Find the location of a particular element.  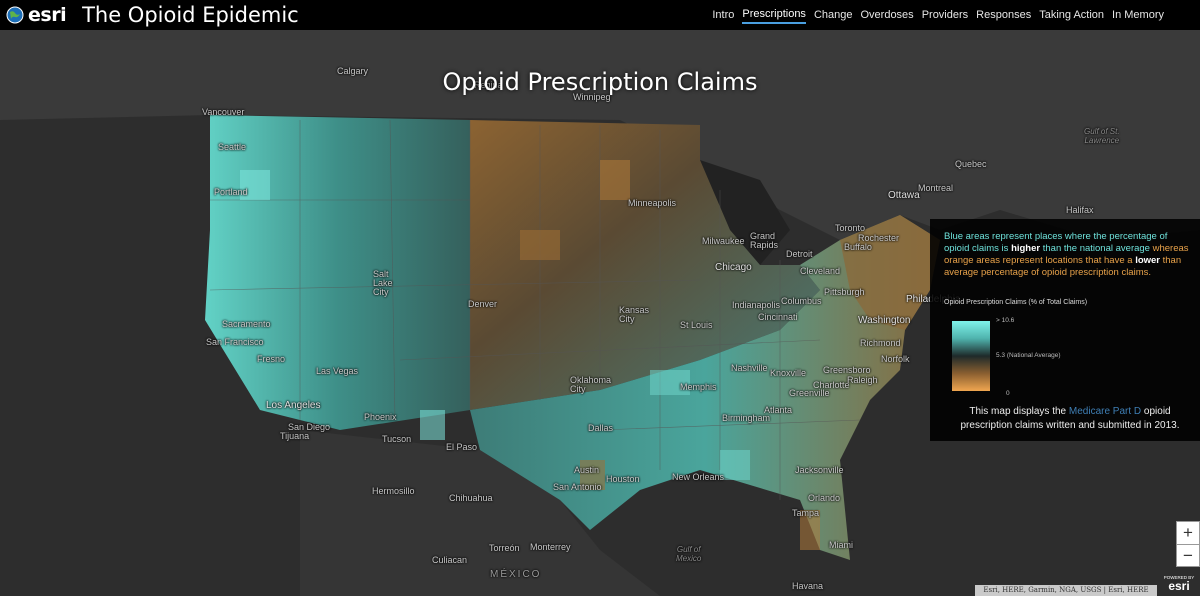

place-label-portland: Portland is located at coordinates (231, 192).